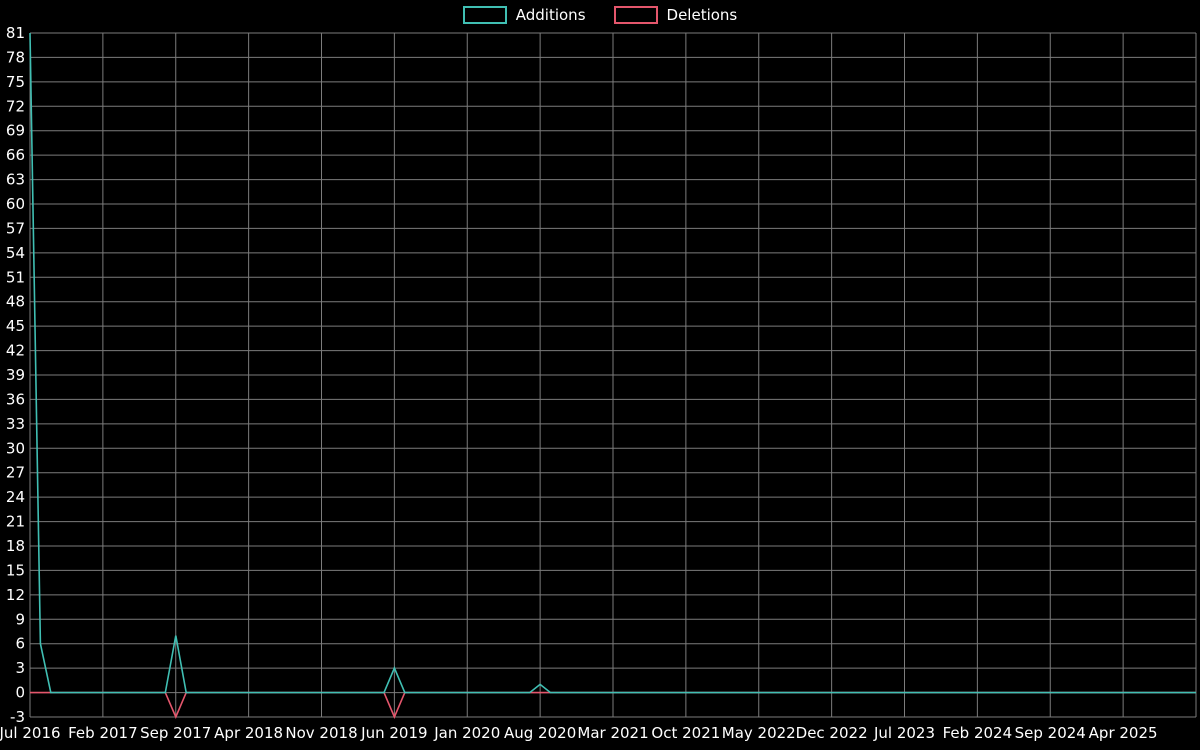 The height and width of the screenshot is (750, 1200). Describe the element at coordinates (248, 733) in the screenshot. I see `svg-text: Apr 2018` at that location.